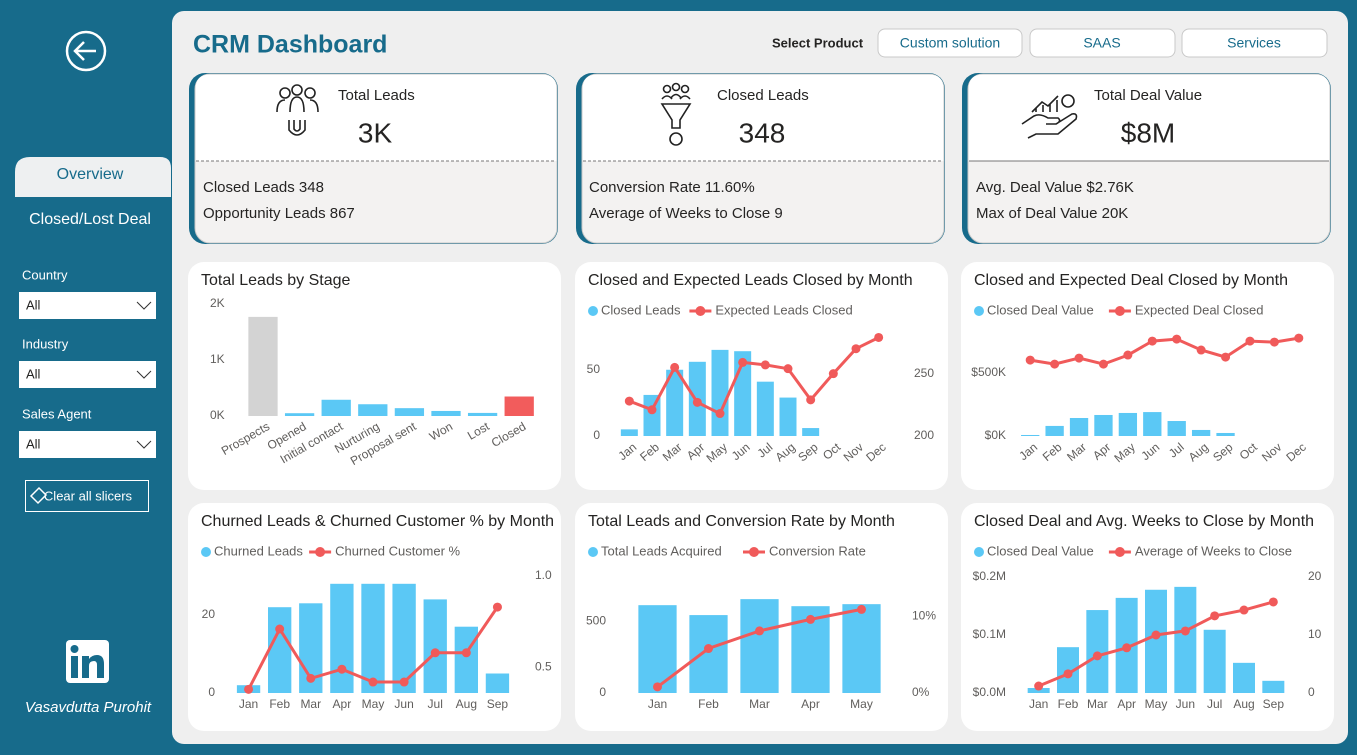 This screenshot has width=1357, height=755. I want to click on clear-button, so click(87, 496).